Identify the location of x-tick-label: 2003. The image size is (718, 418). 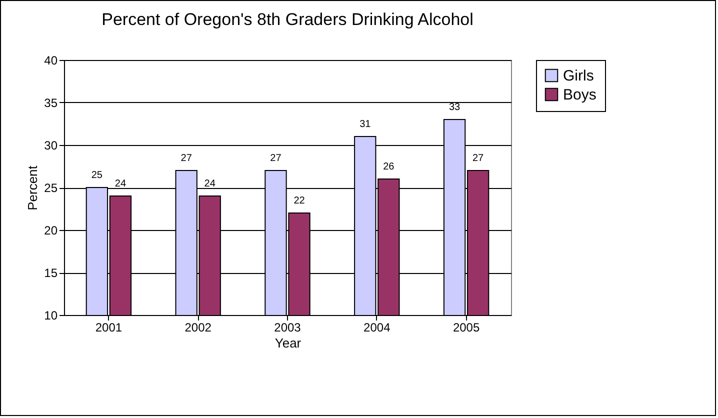
(288, 327).